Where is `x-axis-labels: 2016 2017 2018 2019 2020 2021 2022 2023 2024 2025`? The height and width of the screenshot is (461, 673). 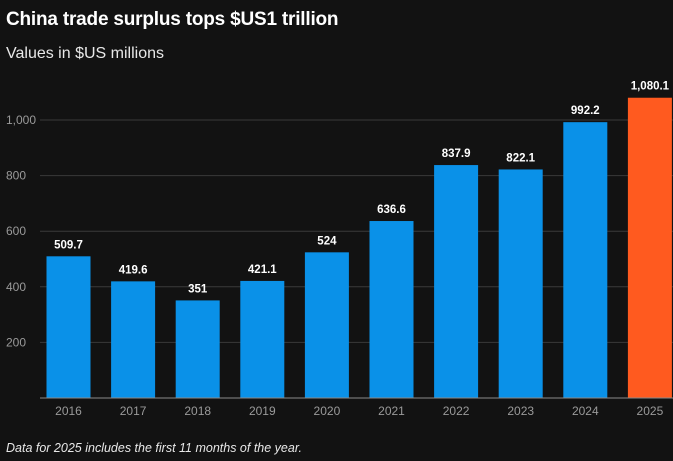
x-axis-labels: 2016 2017 2018 2019 2020 2021 2022 2023 2024 2025 is located at coordinates (359, 411).